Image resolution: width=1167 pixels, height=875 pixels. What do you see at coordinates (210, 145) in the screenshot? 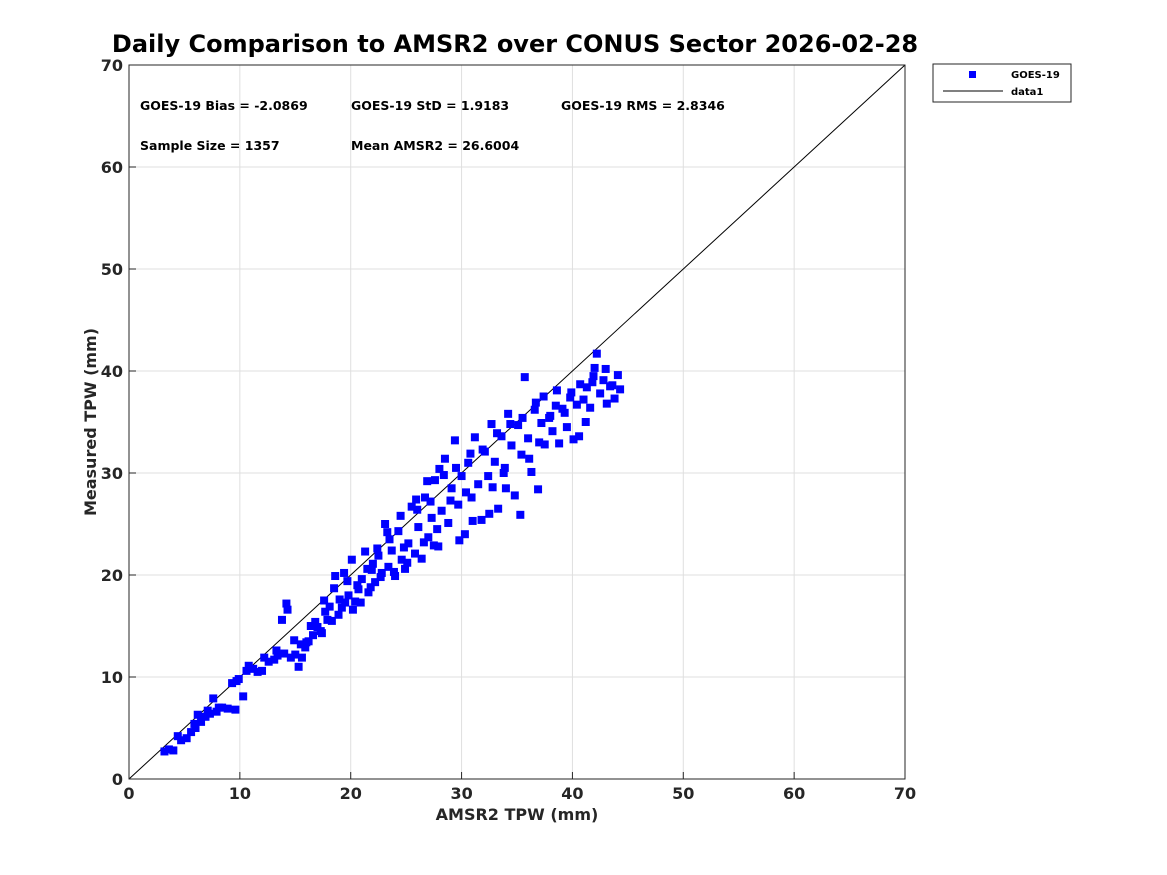
I see `stat-sample-size: Sample Size = 1357` at bounding box center [210, 145].